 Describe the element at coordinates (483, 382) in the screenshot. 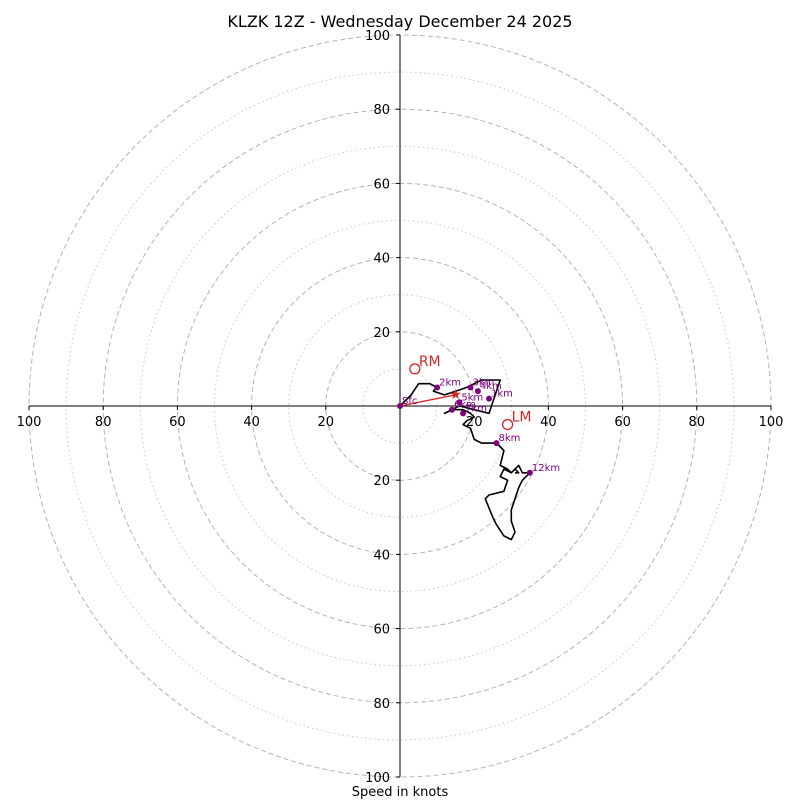

I see `level-label: 3km` at that location.